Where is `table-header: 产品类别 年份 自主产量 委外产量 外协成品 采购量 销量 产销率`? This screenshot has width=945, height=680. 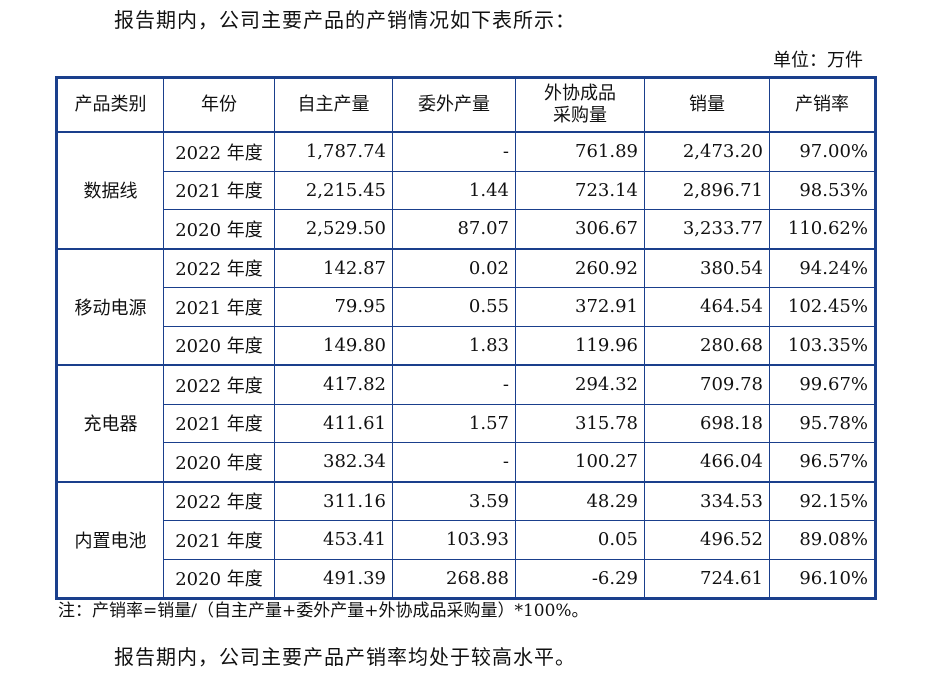
table-header: 产品类别 年份 自主产量 委外产量 外协成品 采购量 销量 产销率 is located at coordinates (466, 105).